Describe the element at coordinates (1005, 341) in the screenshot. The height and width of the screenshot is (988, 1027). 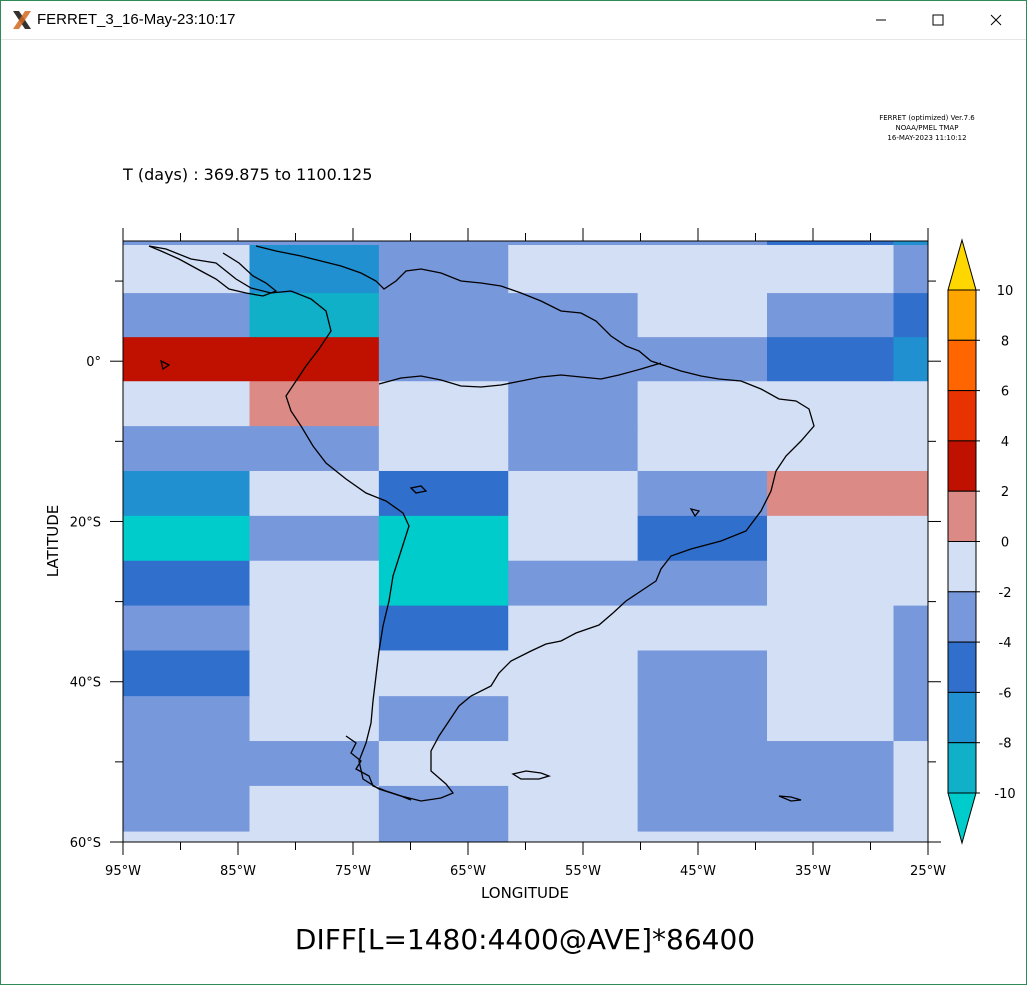
I see `colorbar-label: 8` at that location.